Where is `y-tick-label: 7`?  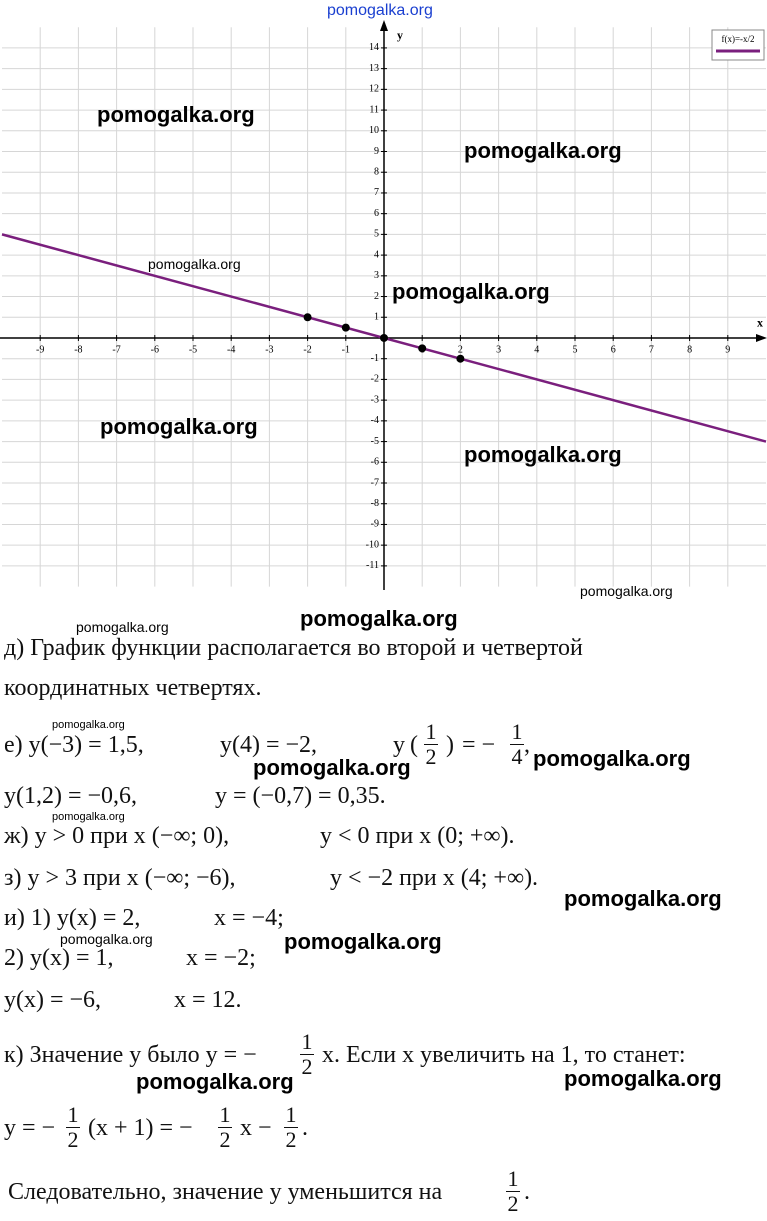 y-tick-label: 7 is located at coordinates (376, 192).